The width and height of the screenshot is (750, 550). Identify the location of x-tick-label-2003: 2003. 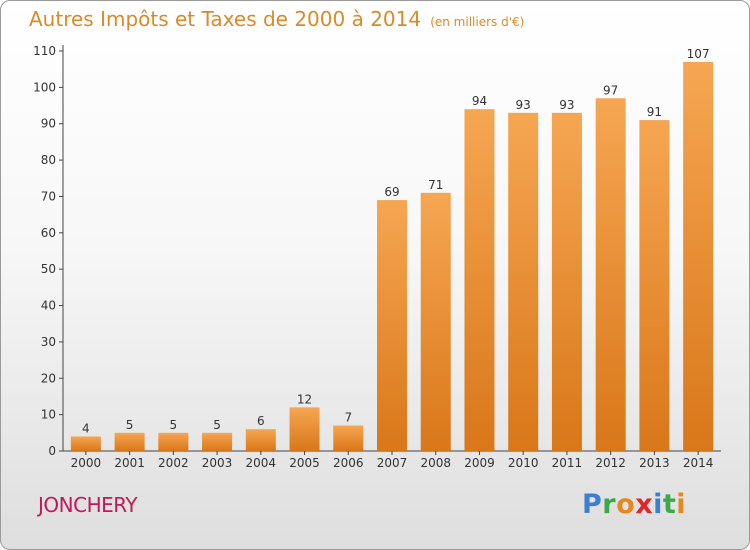
(217, 463).